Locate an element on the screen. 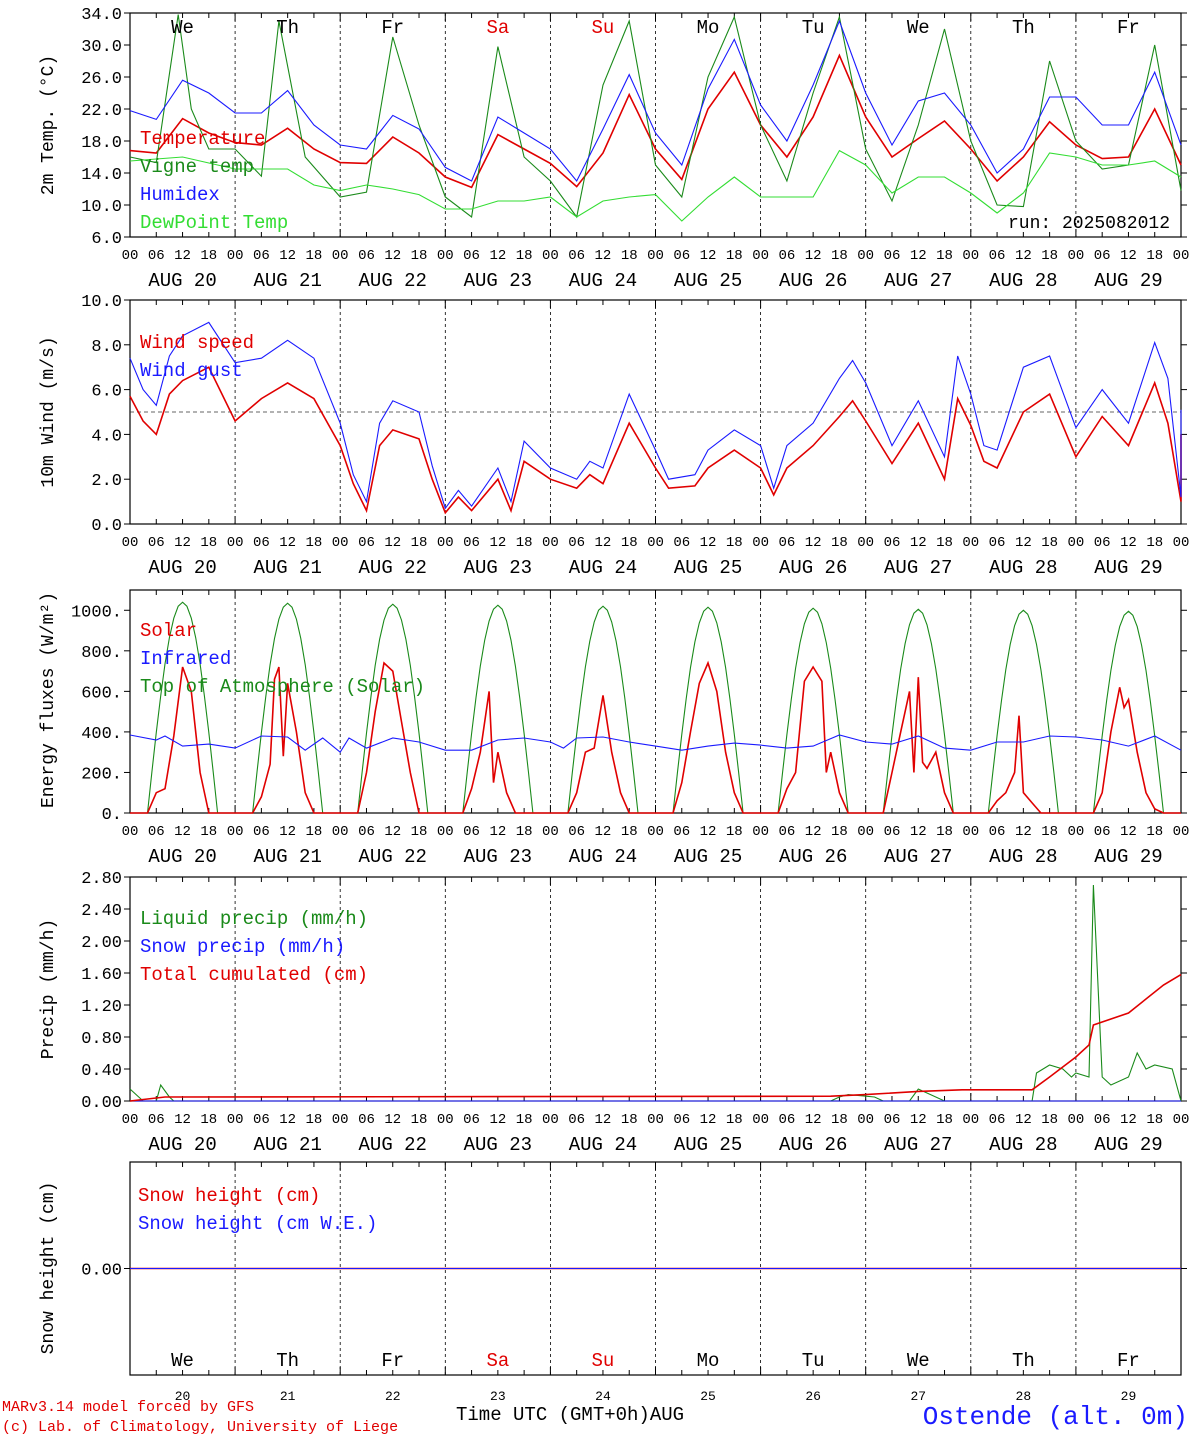  y-tick-label: 10.0 is located at coordinates (101, 207).